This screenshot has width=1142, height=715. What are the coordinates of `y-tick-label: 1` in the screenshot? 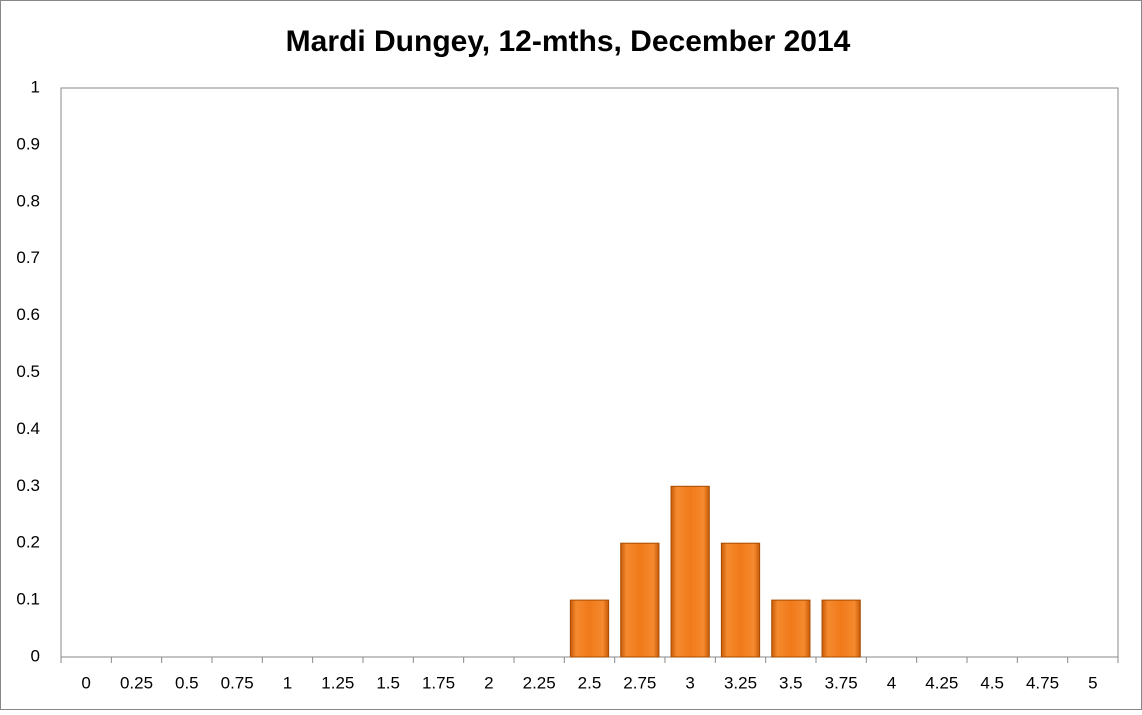 It's located at (35, 86).